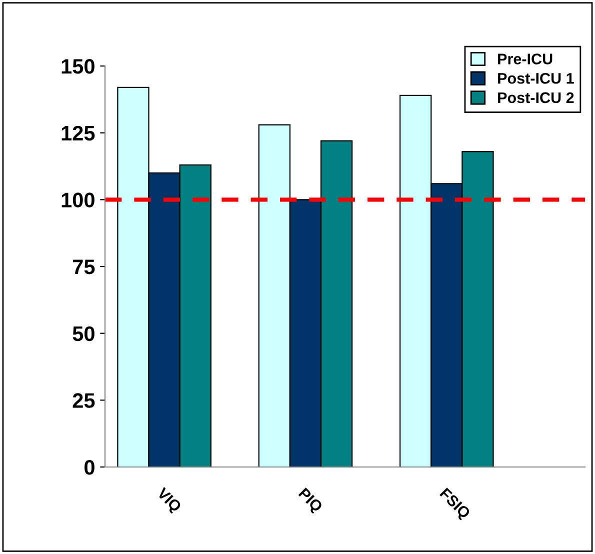 The image size is (595, 554). Describe the element at coordinates (83, 400) in the screenshot. I see `y-tick-label: 25` at that location.